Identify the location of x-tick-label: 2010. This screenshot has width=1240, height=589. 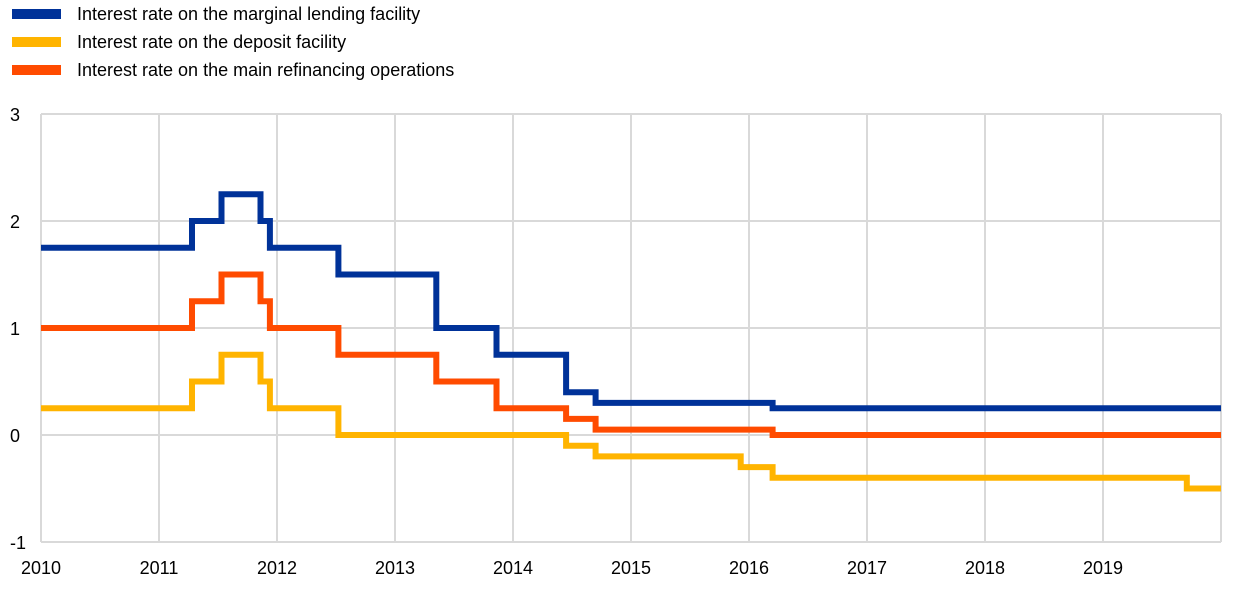
(41, 568).